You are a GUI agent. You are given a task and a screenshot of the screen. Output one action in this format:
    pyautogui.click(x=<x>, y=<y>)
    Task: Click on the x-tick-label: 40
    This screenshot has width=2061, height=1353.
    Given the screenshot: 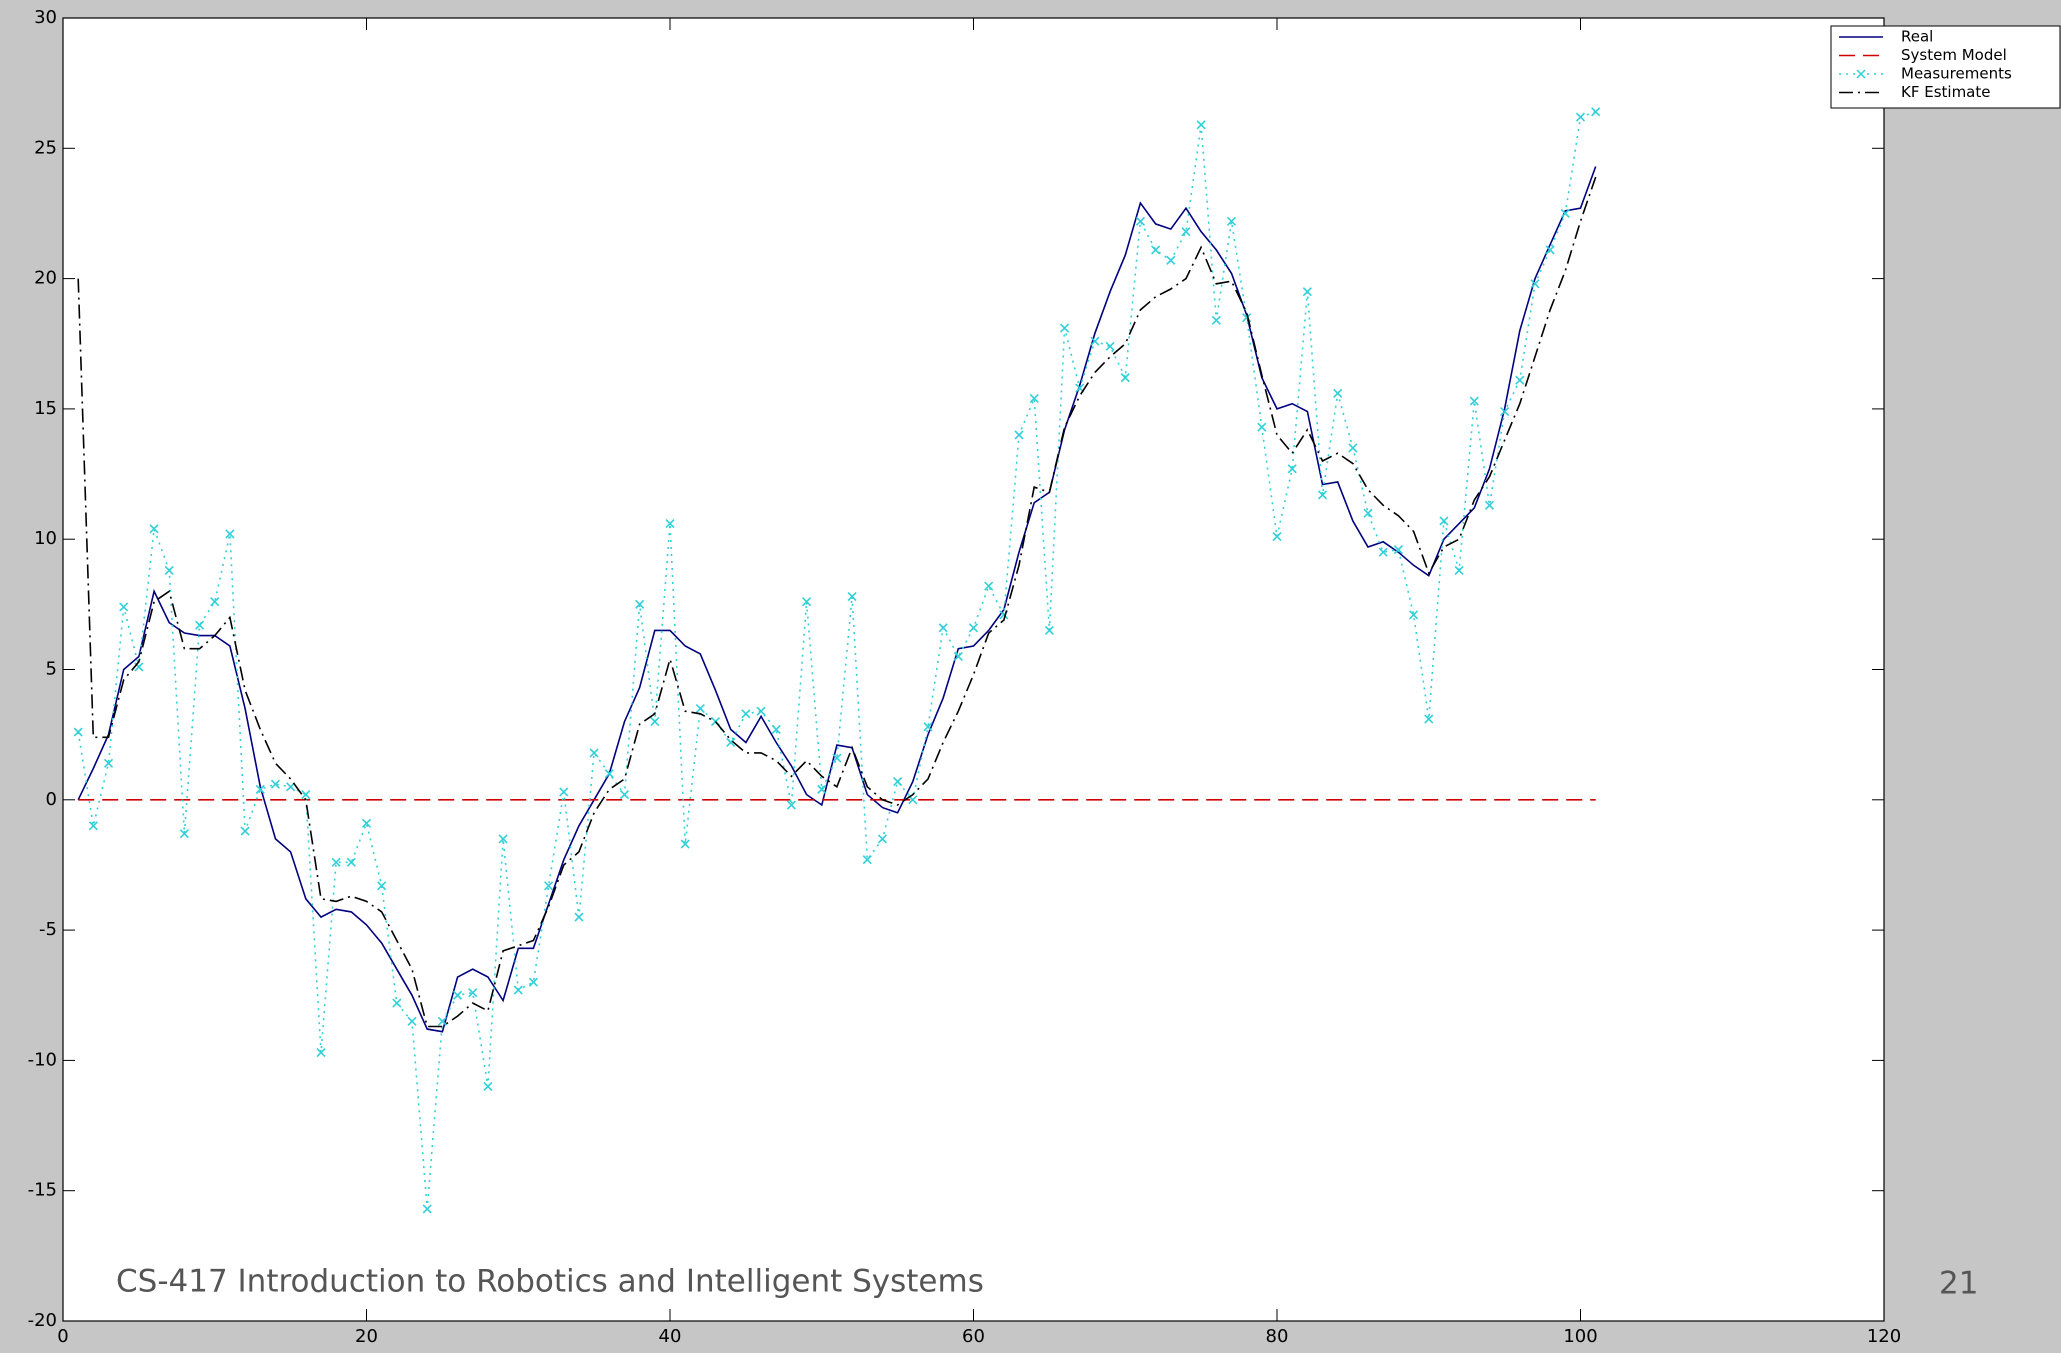 What is the action you would take?
    pyautogui.click(x=670, y=1336)
    